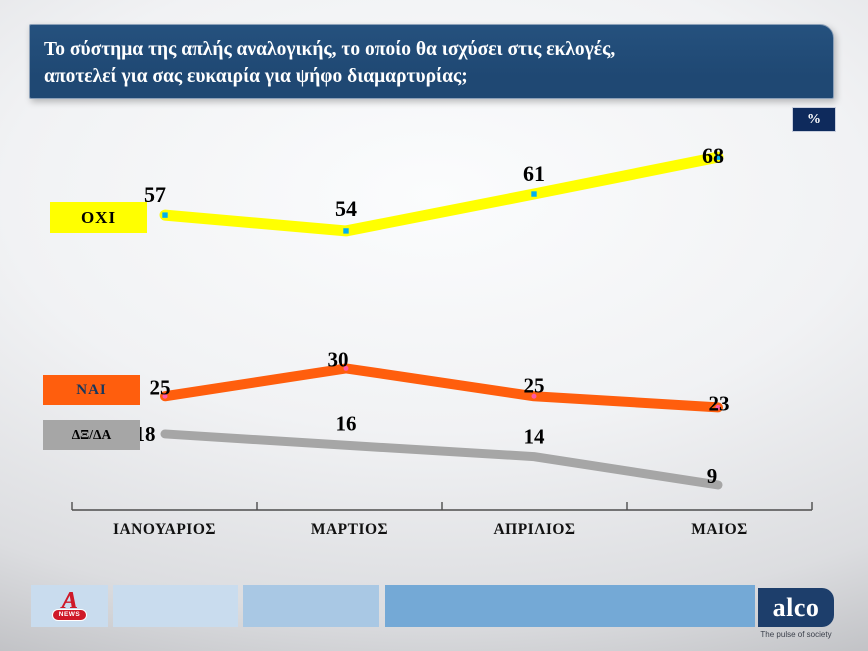 The height and width of the screenshot is (651, 868). Describe the element at coordinates (712, 476) in the screenshot. I see `data-label: 9` at that location.